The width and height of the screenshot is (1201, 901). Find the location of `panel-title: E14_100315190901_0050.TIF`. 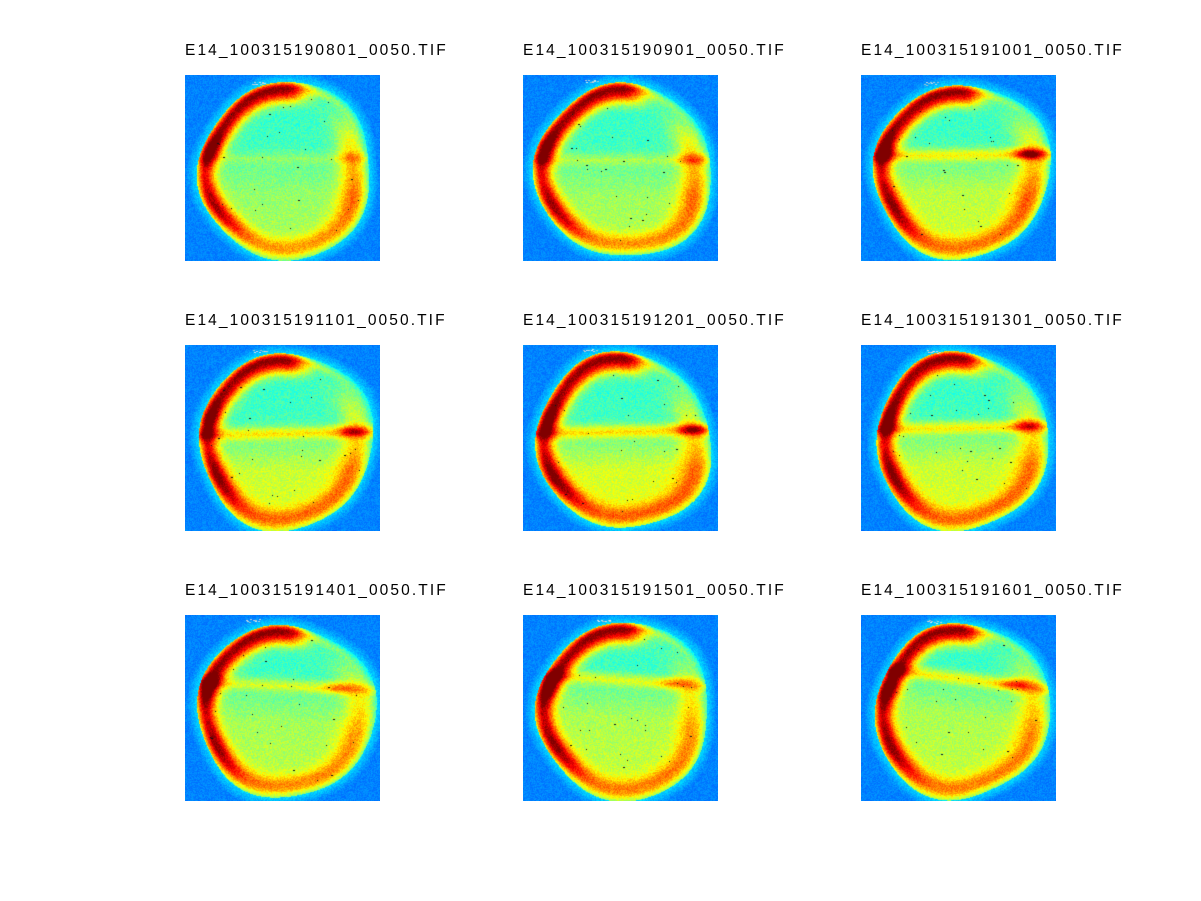

panel-title: E14_100315190901_0050.TIF is located at coordinates (654, 50).